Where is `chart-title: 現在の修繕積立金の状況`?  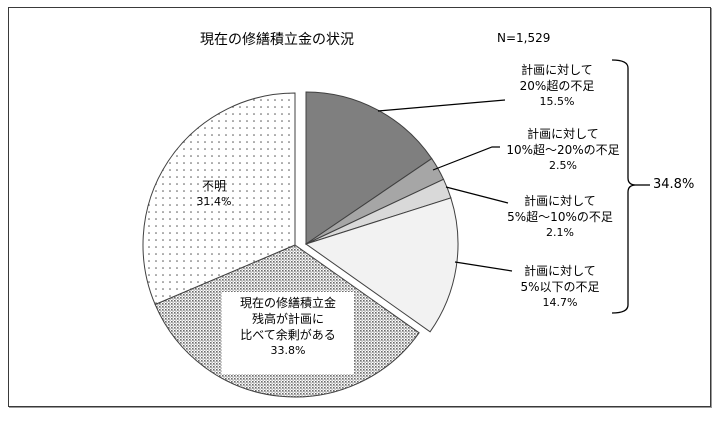 chart-title: 現在の修繕積立金の状況 is located at coordinates (277, 40).